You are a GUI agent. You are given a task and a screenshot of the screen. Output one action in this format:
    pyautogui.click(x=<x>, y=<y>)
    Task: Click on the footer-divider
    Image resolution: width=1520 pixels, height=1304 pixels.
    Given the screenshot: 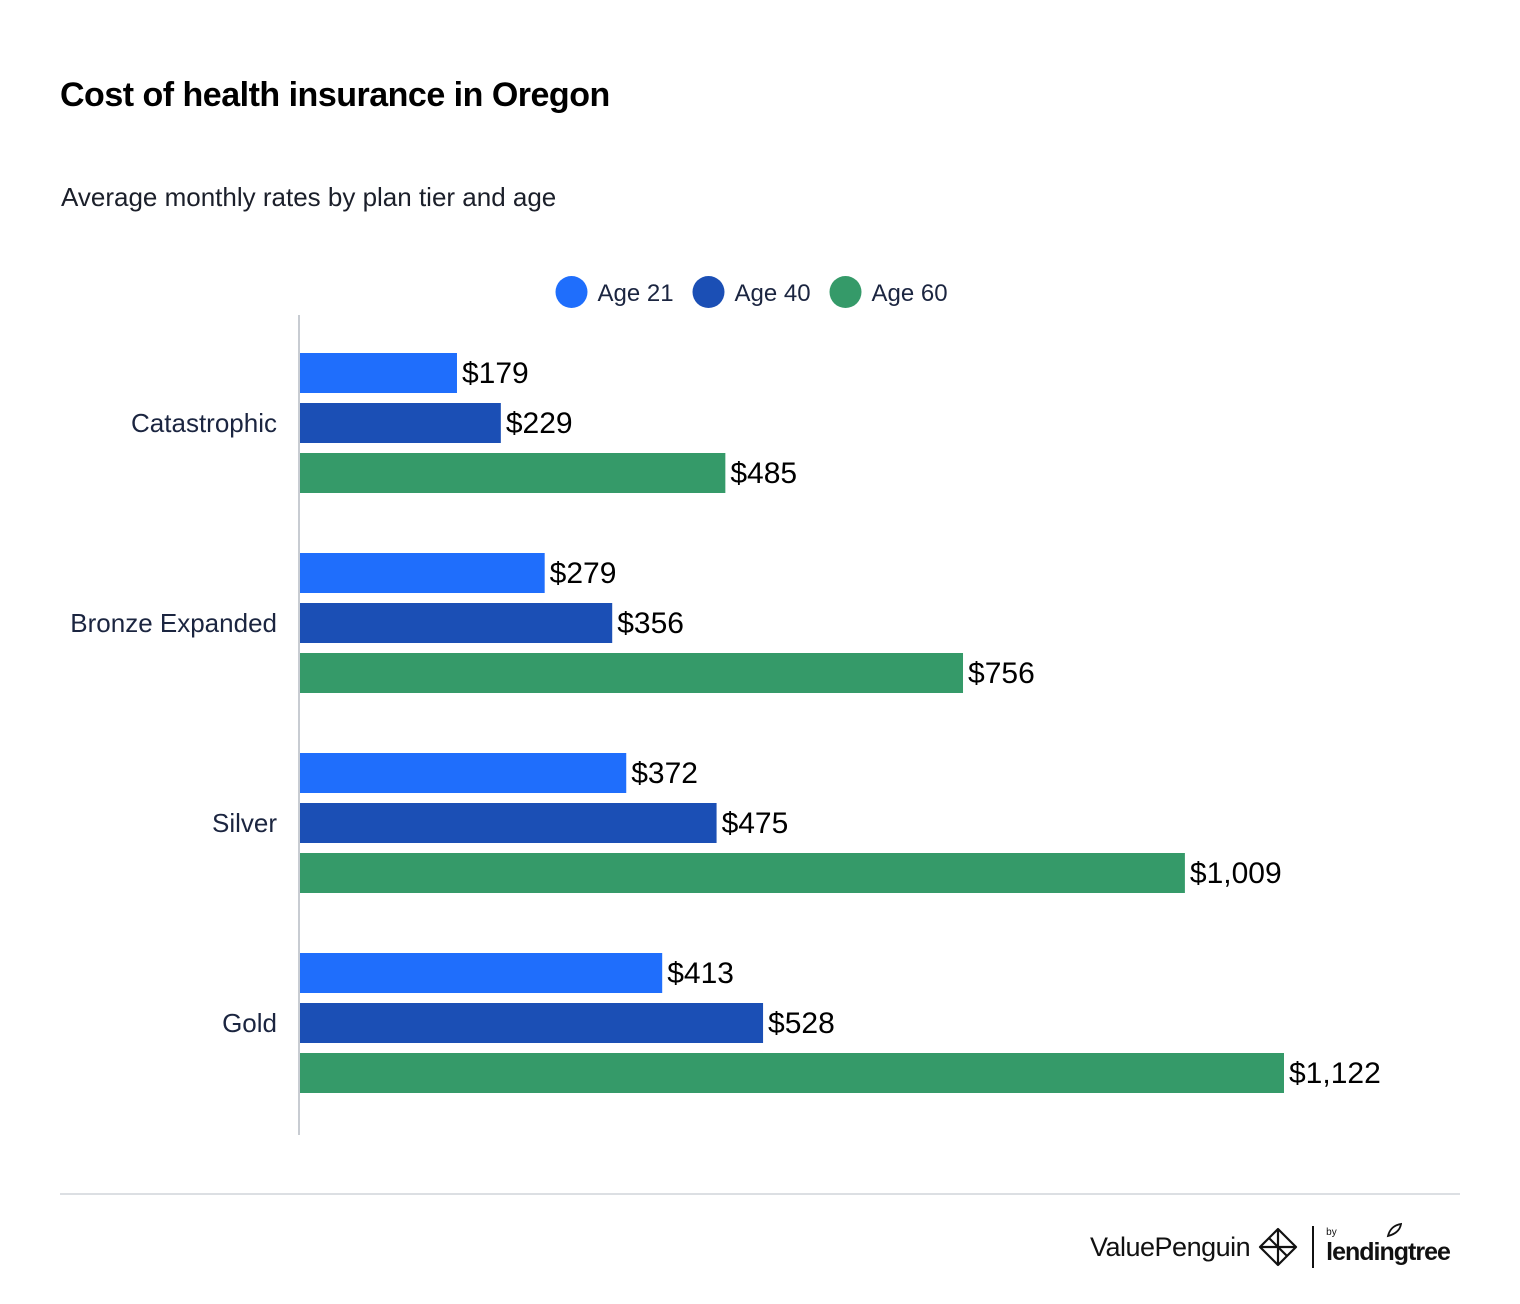 What is the action you would take?
    pyautogui.click(x=760, y=1194)
    